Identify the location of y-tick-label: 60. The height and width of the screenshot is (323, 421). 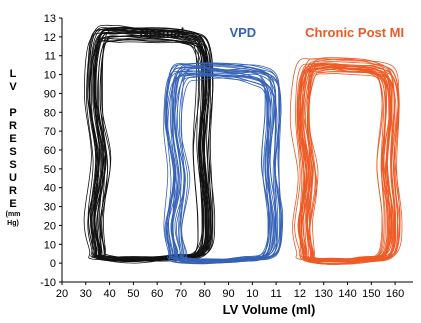
(50, 151).